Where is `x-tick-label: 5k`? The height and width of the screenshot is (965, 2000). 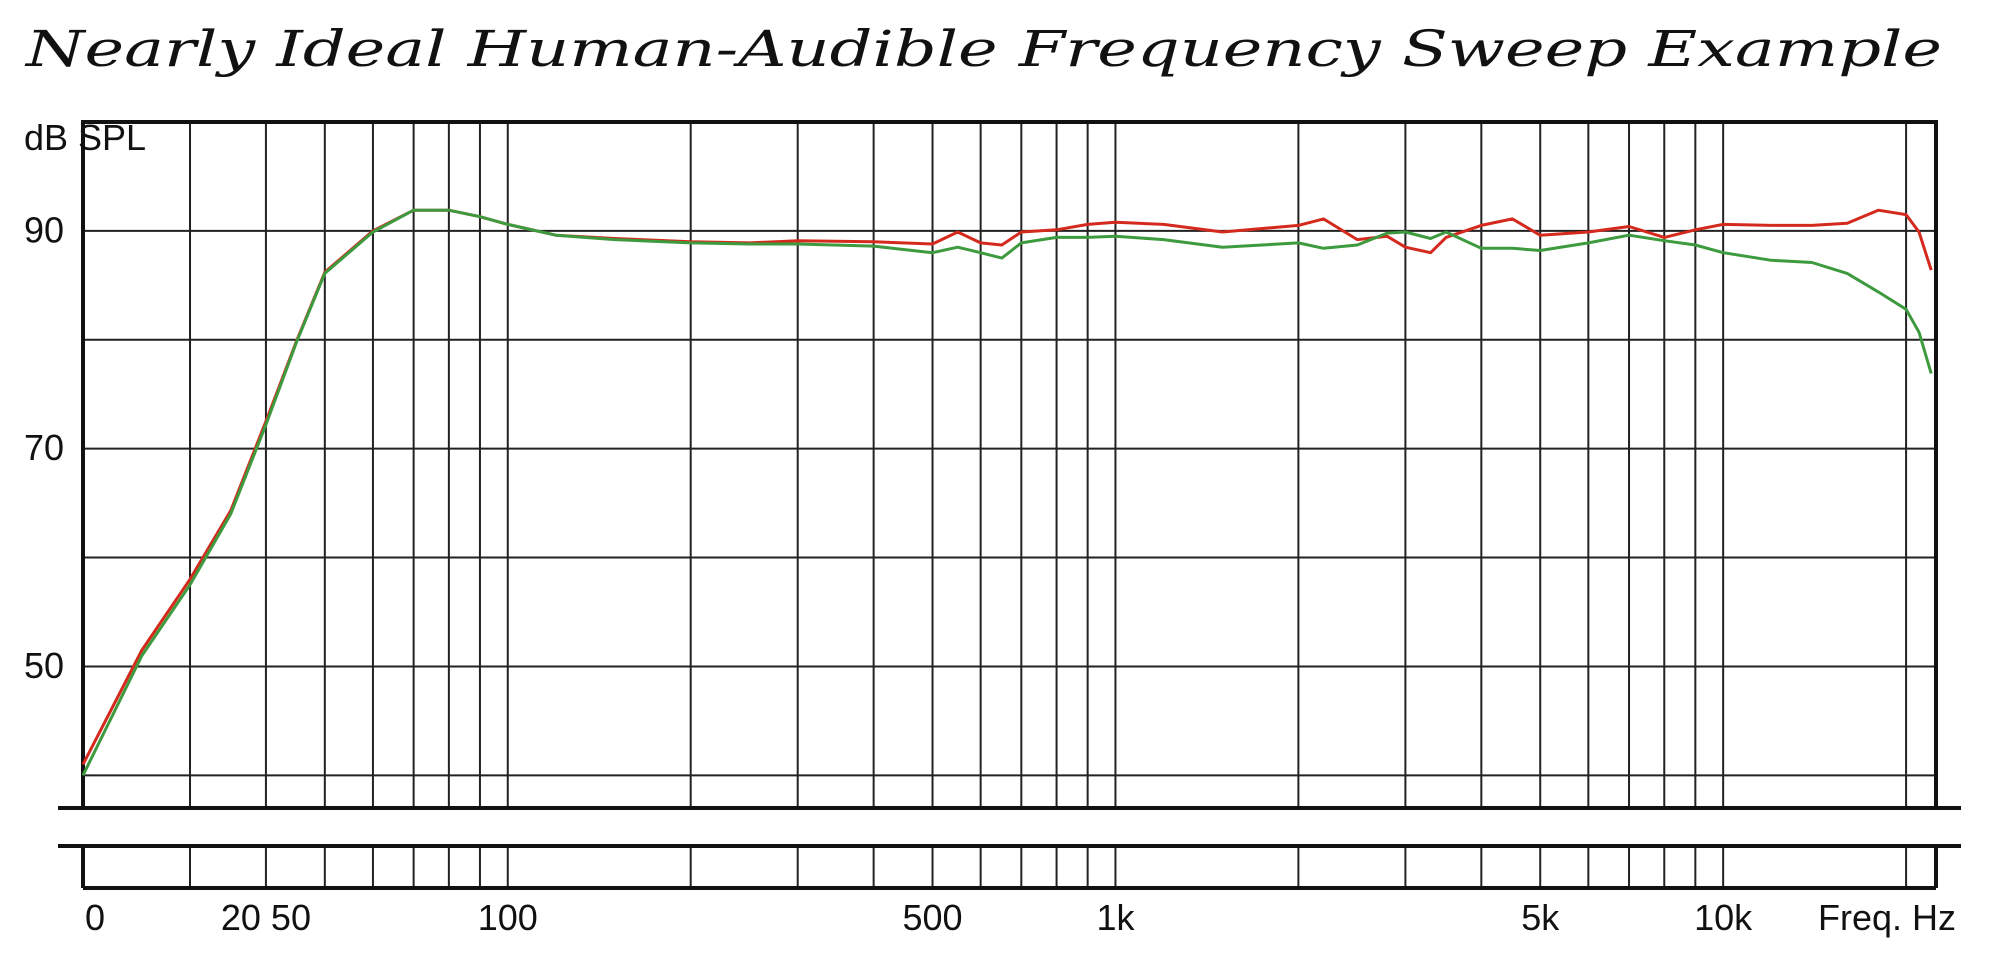 x-tick-label: 5k is located at coordinates (1540, 917).